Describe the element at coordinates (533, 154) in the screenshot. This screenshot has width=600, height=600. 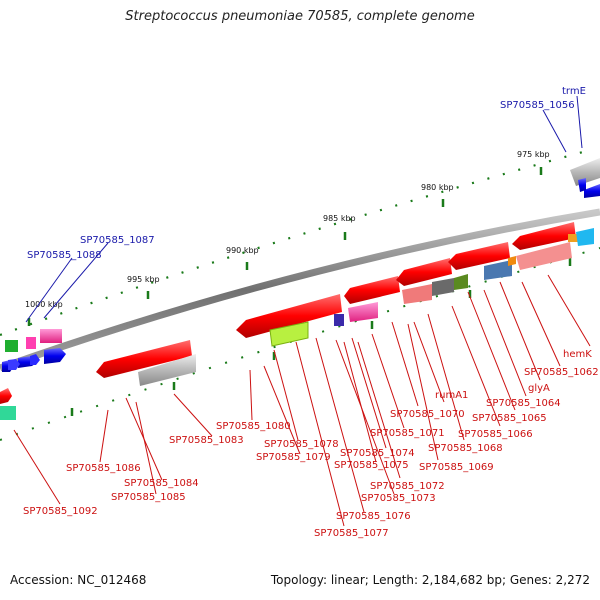
I see `ruler-tick-label: 975 kbp` at that location.